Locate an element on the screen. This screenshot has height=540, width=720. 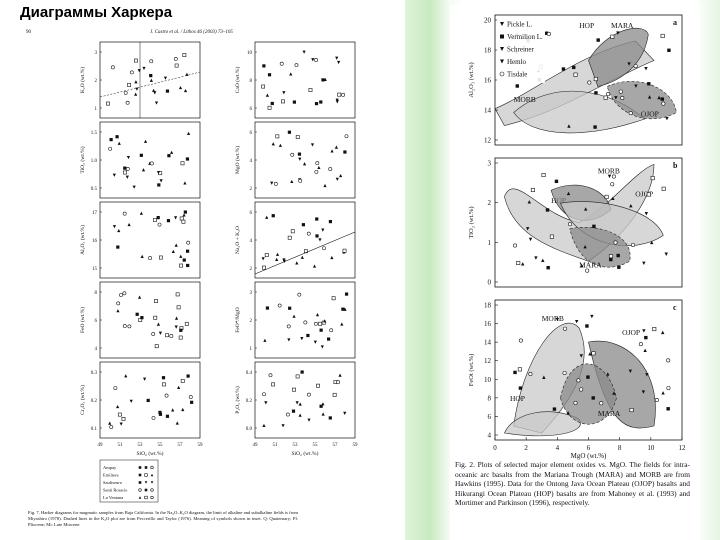
legend-label: Schreiner is located at coordinates (520, 50).